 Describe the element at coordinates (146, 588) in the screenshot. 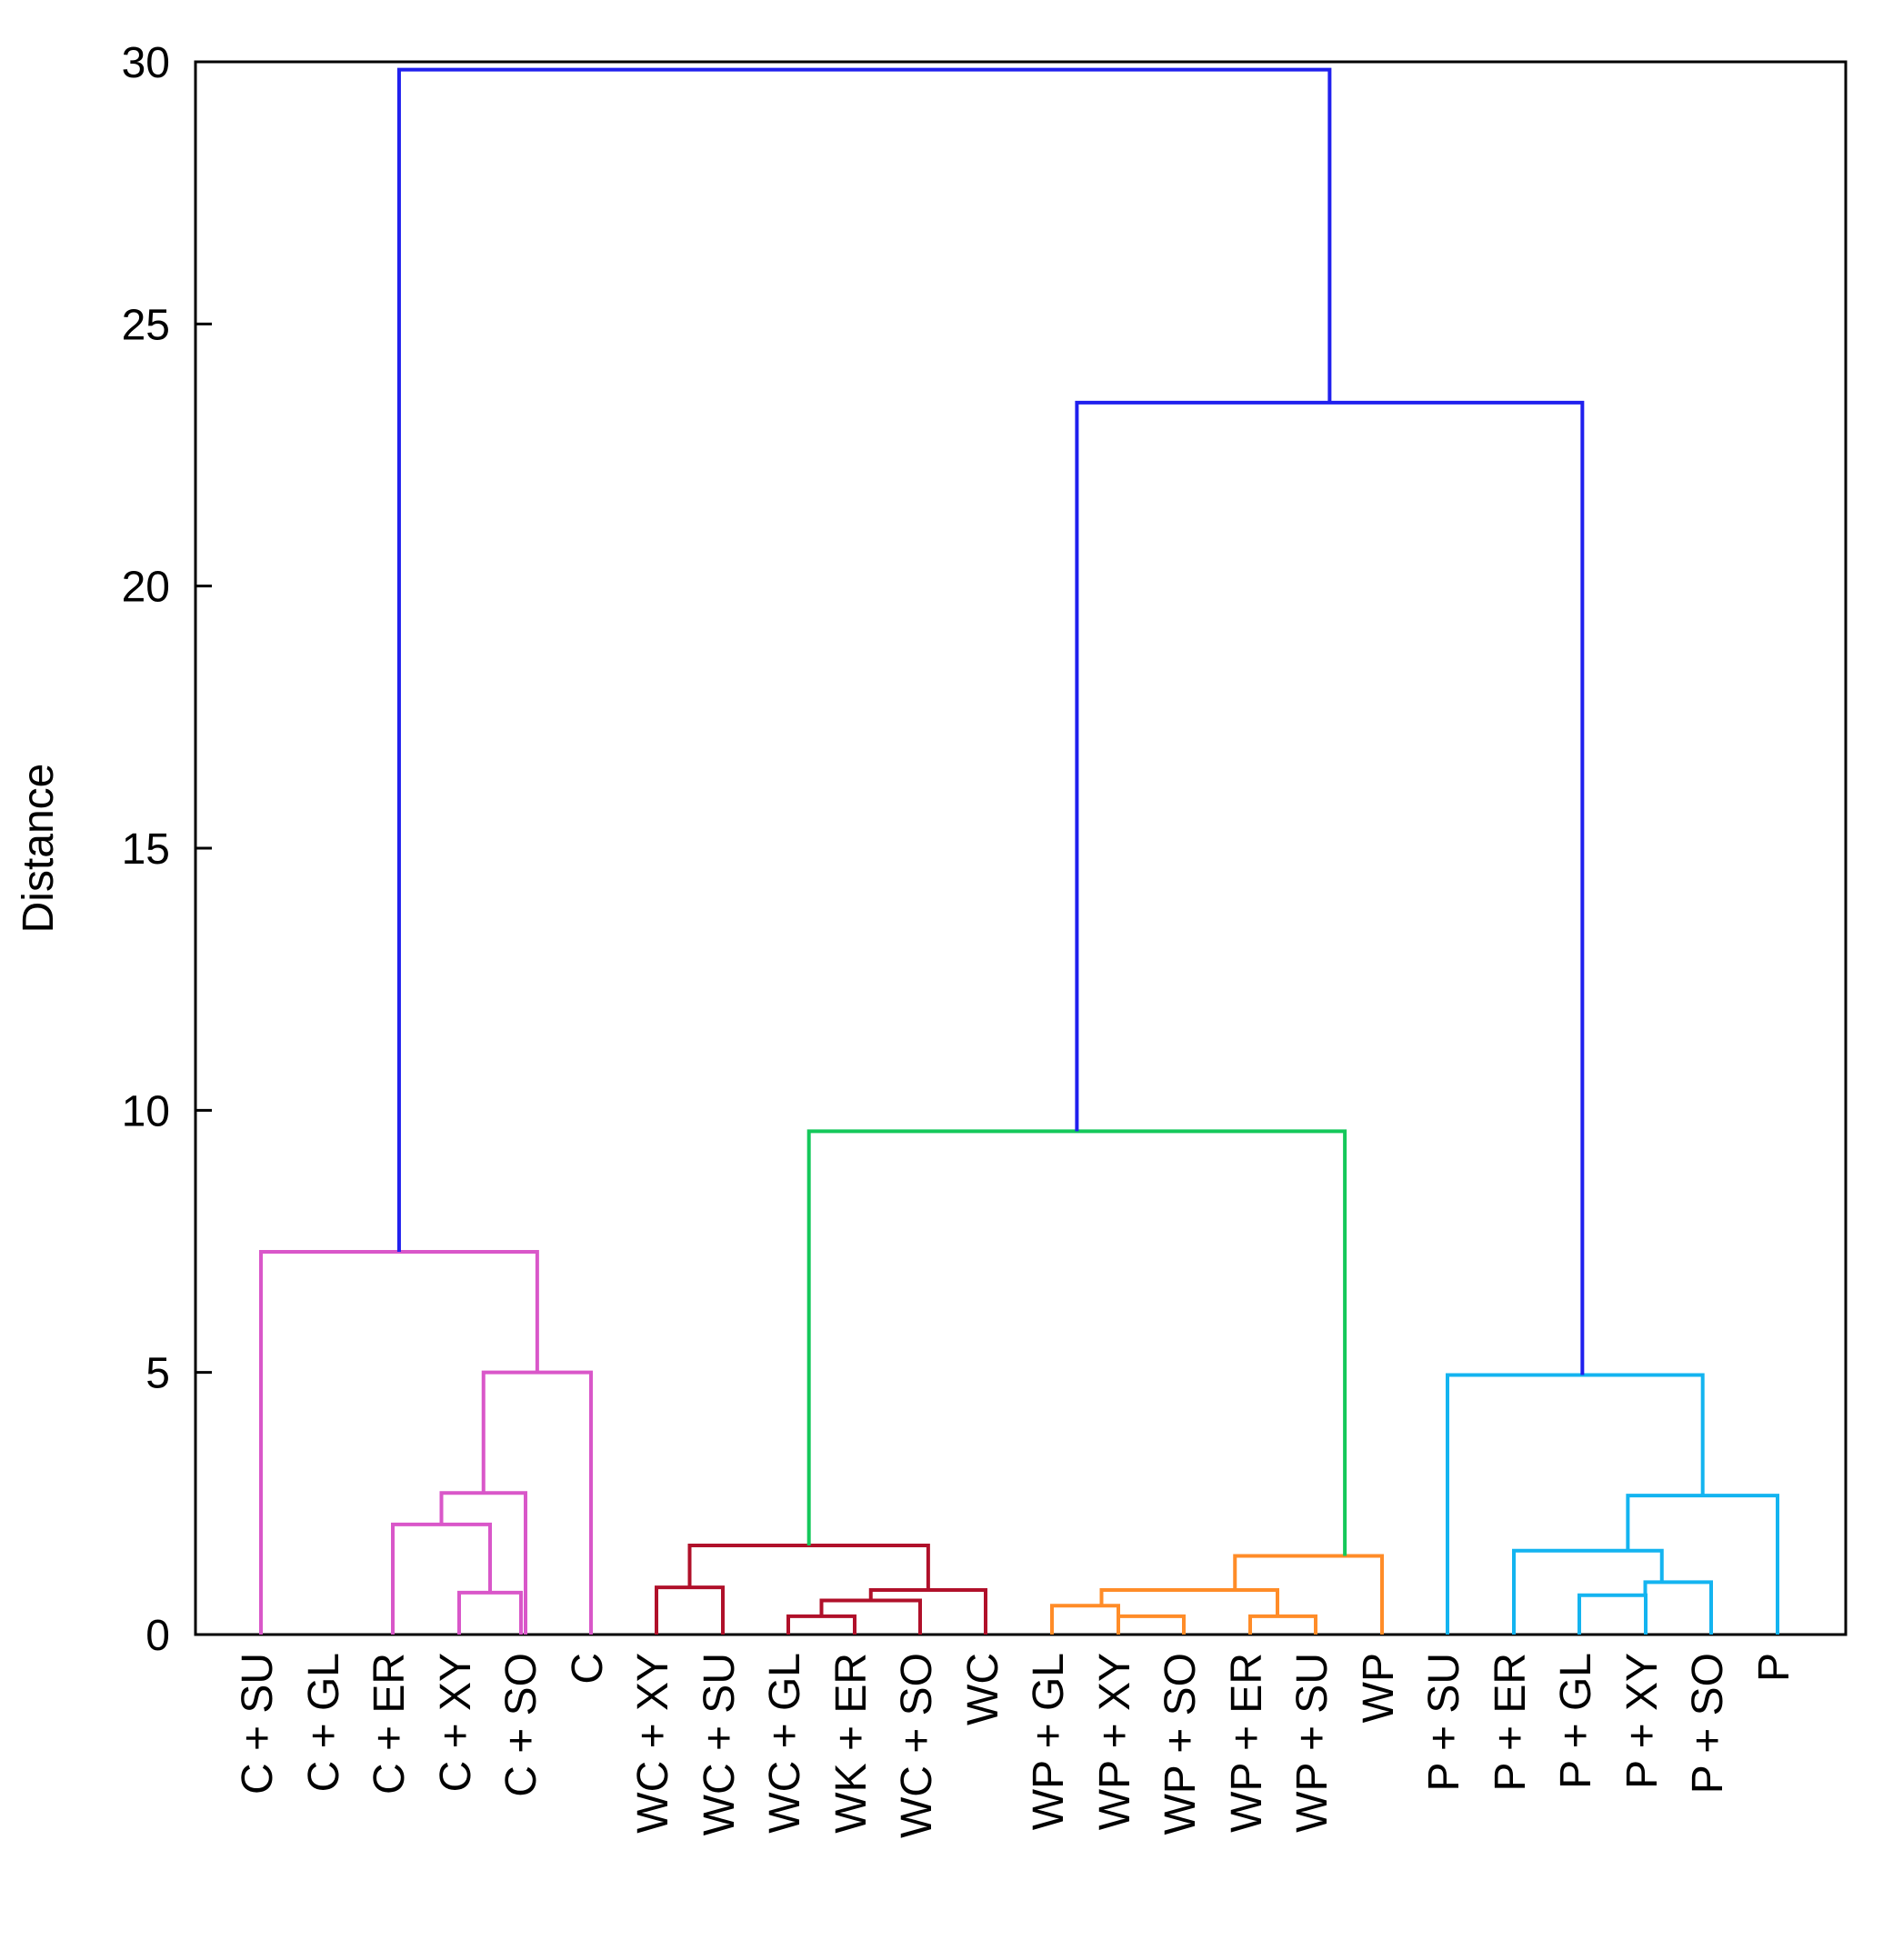

I see `y-tick-label: 20` at that location.